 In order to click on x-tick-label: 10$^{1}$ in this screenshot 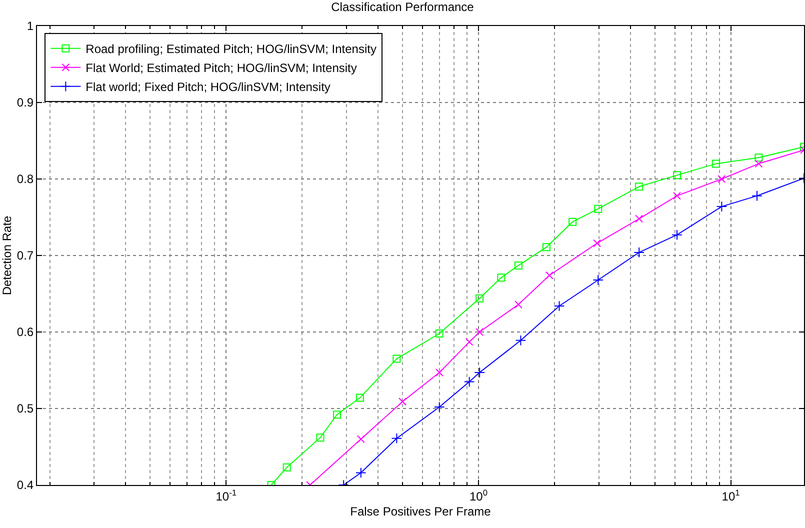, I will do `click(731, 495)`.